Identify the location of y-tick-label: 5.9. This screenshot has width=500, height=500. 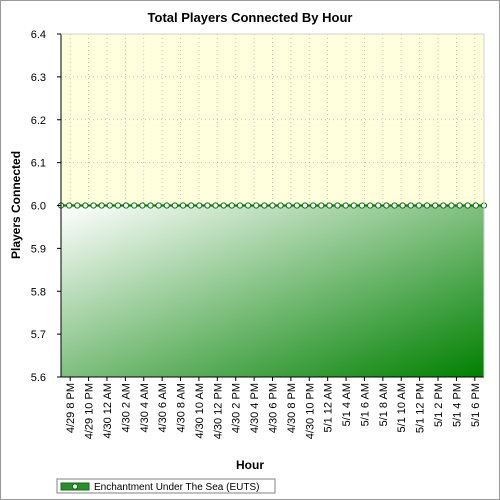
(38, 249).